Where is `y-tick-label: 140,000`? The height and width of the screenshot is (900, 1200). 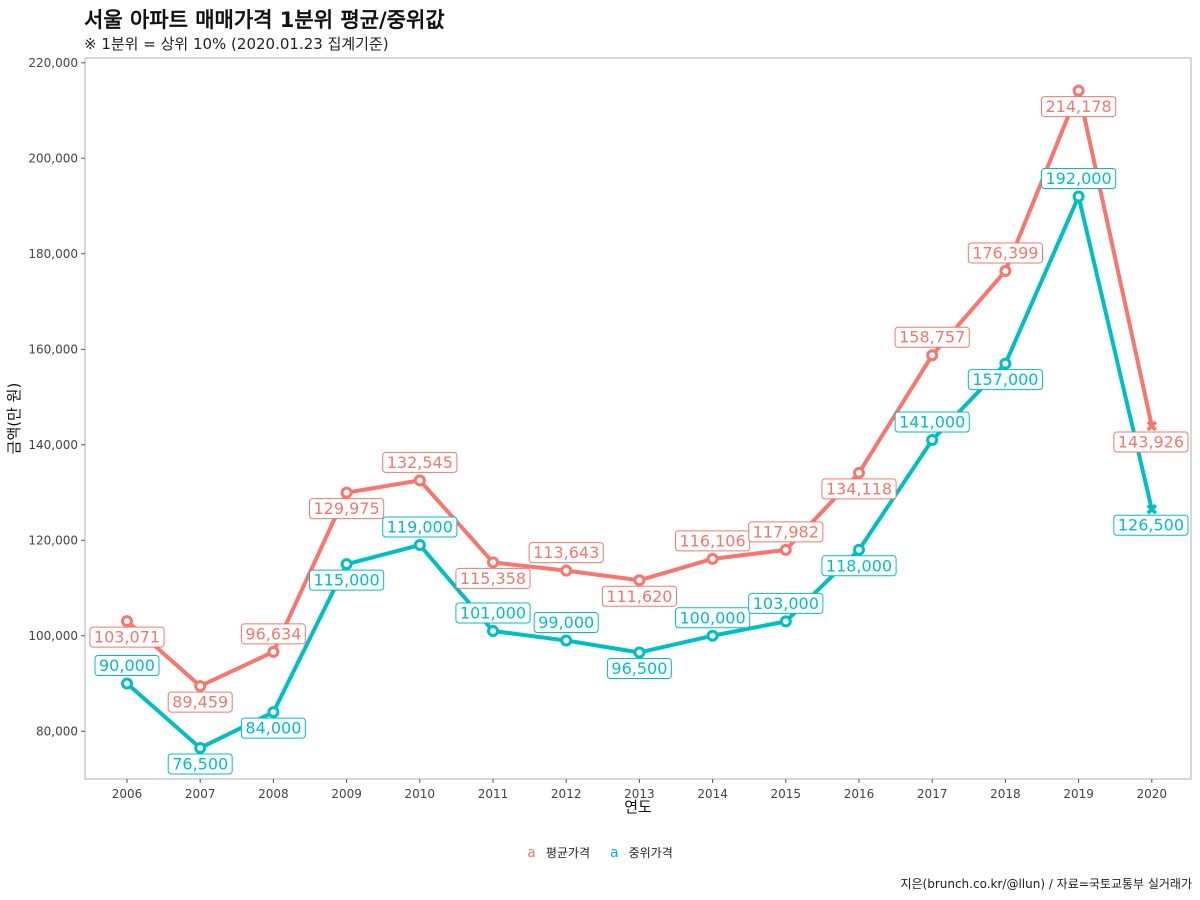
y-tick-label: 140,000 is located at coordinates (53, 445).